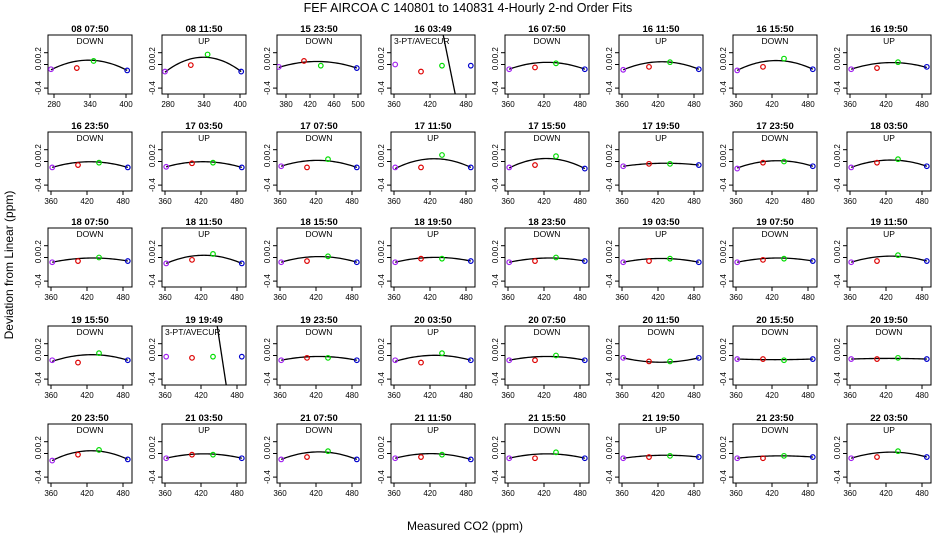 This screenshot has width=936, height=540. Describe the element at coordinates (775, 320) in the screenshot. I see `panel-title: 20 15:50` at that location.